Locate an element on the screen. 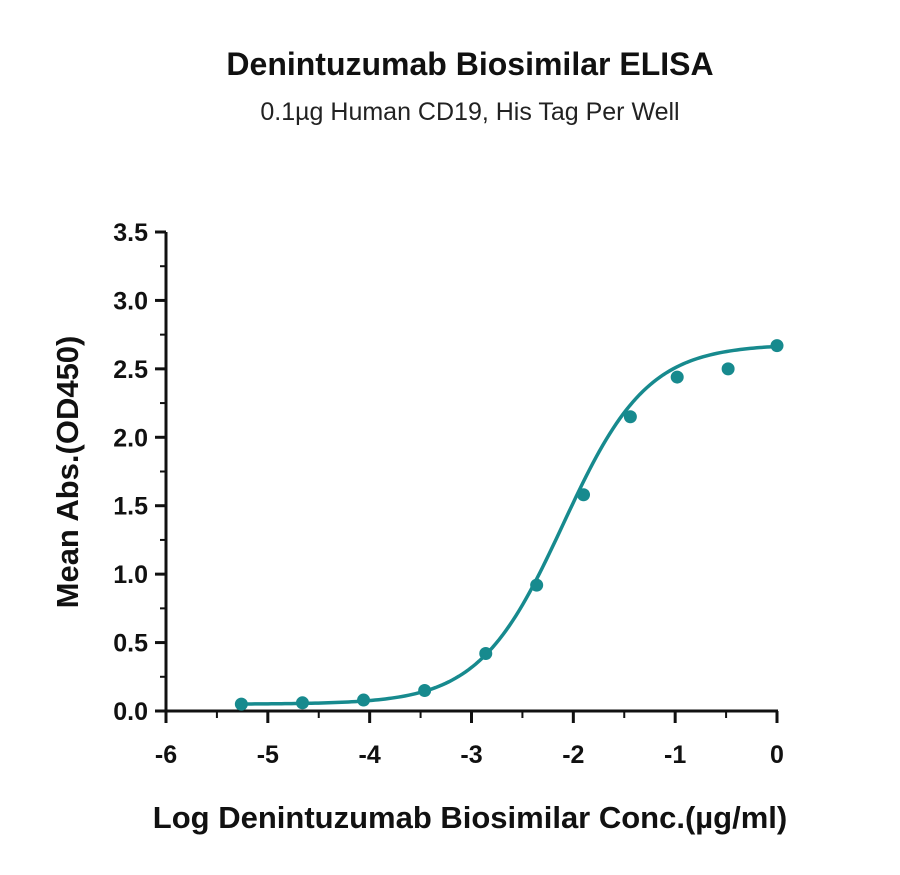 The height and width of the screenshot is (875, 900). x-axis-label: Log Denintuzumab Biosimilar Conc.(µg/ml) is located at coordinates (470, 817).